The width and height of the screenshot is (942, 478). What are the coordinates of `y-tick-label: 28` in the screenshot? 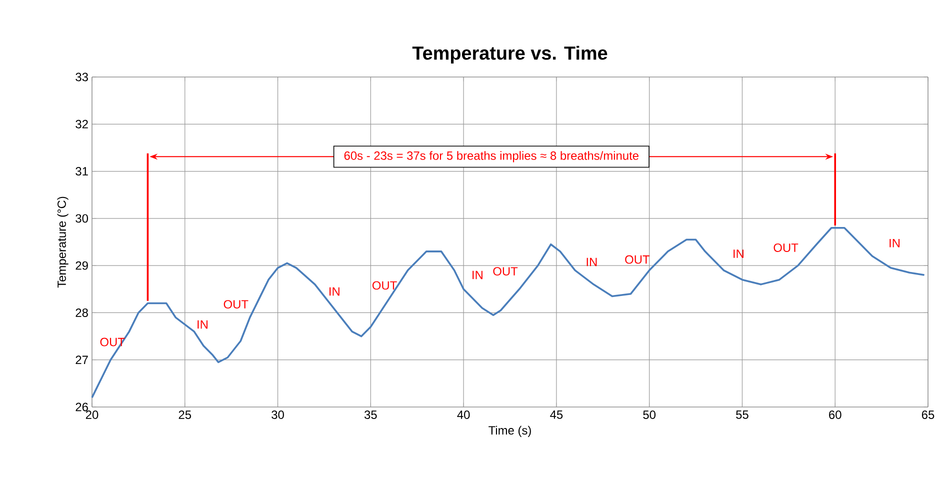 It's located at (82, 312).